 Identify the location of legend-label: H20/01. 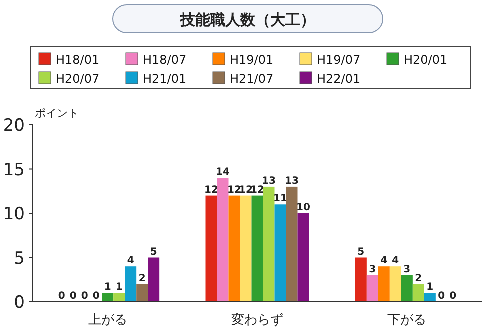
(426, 60).